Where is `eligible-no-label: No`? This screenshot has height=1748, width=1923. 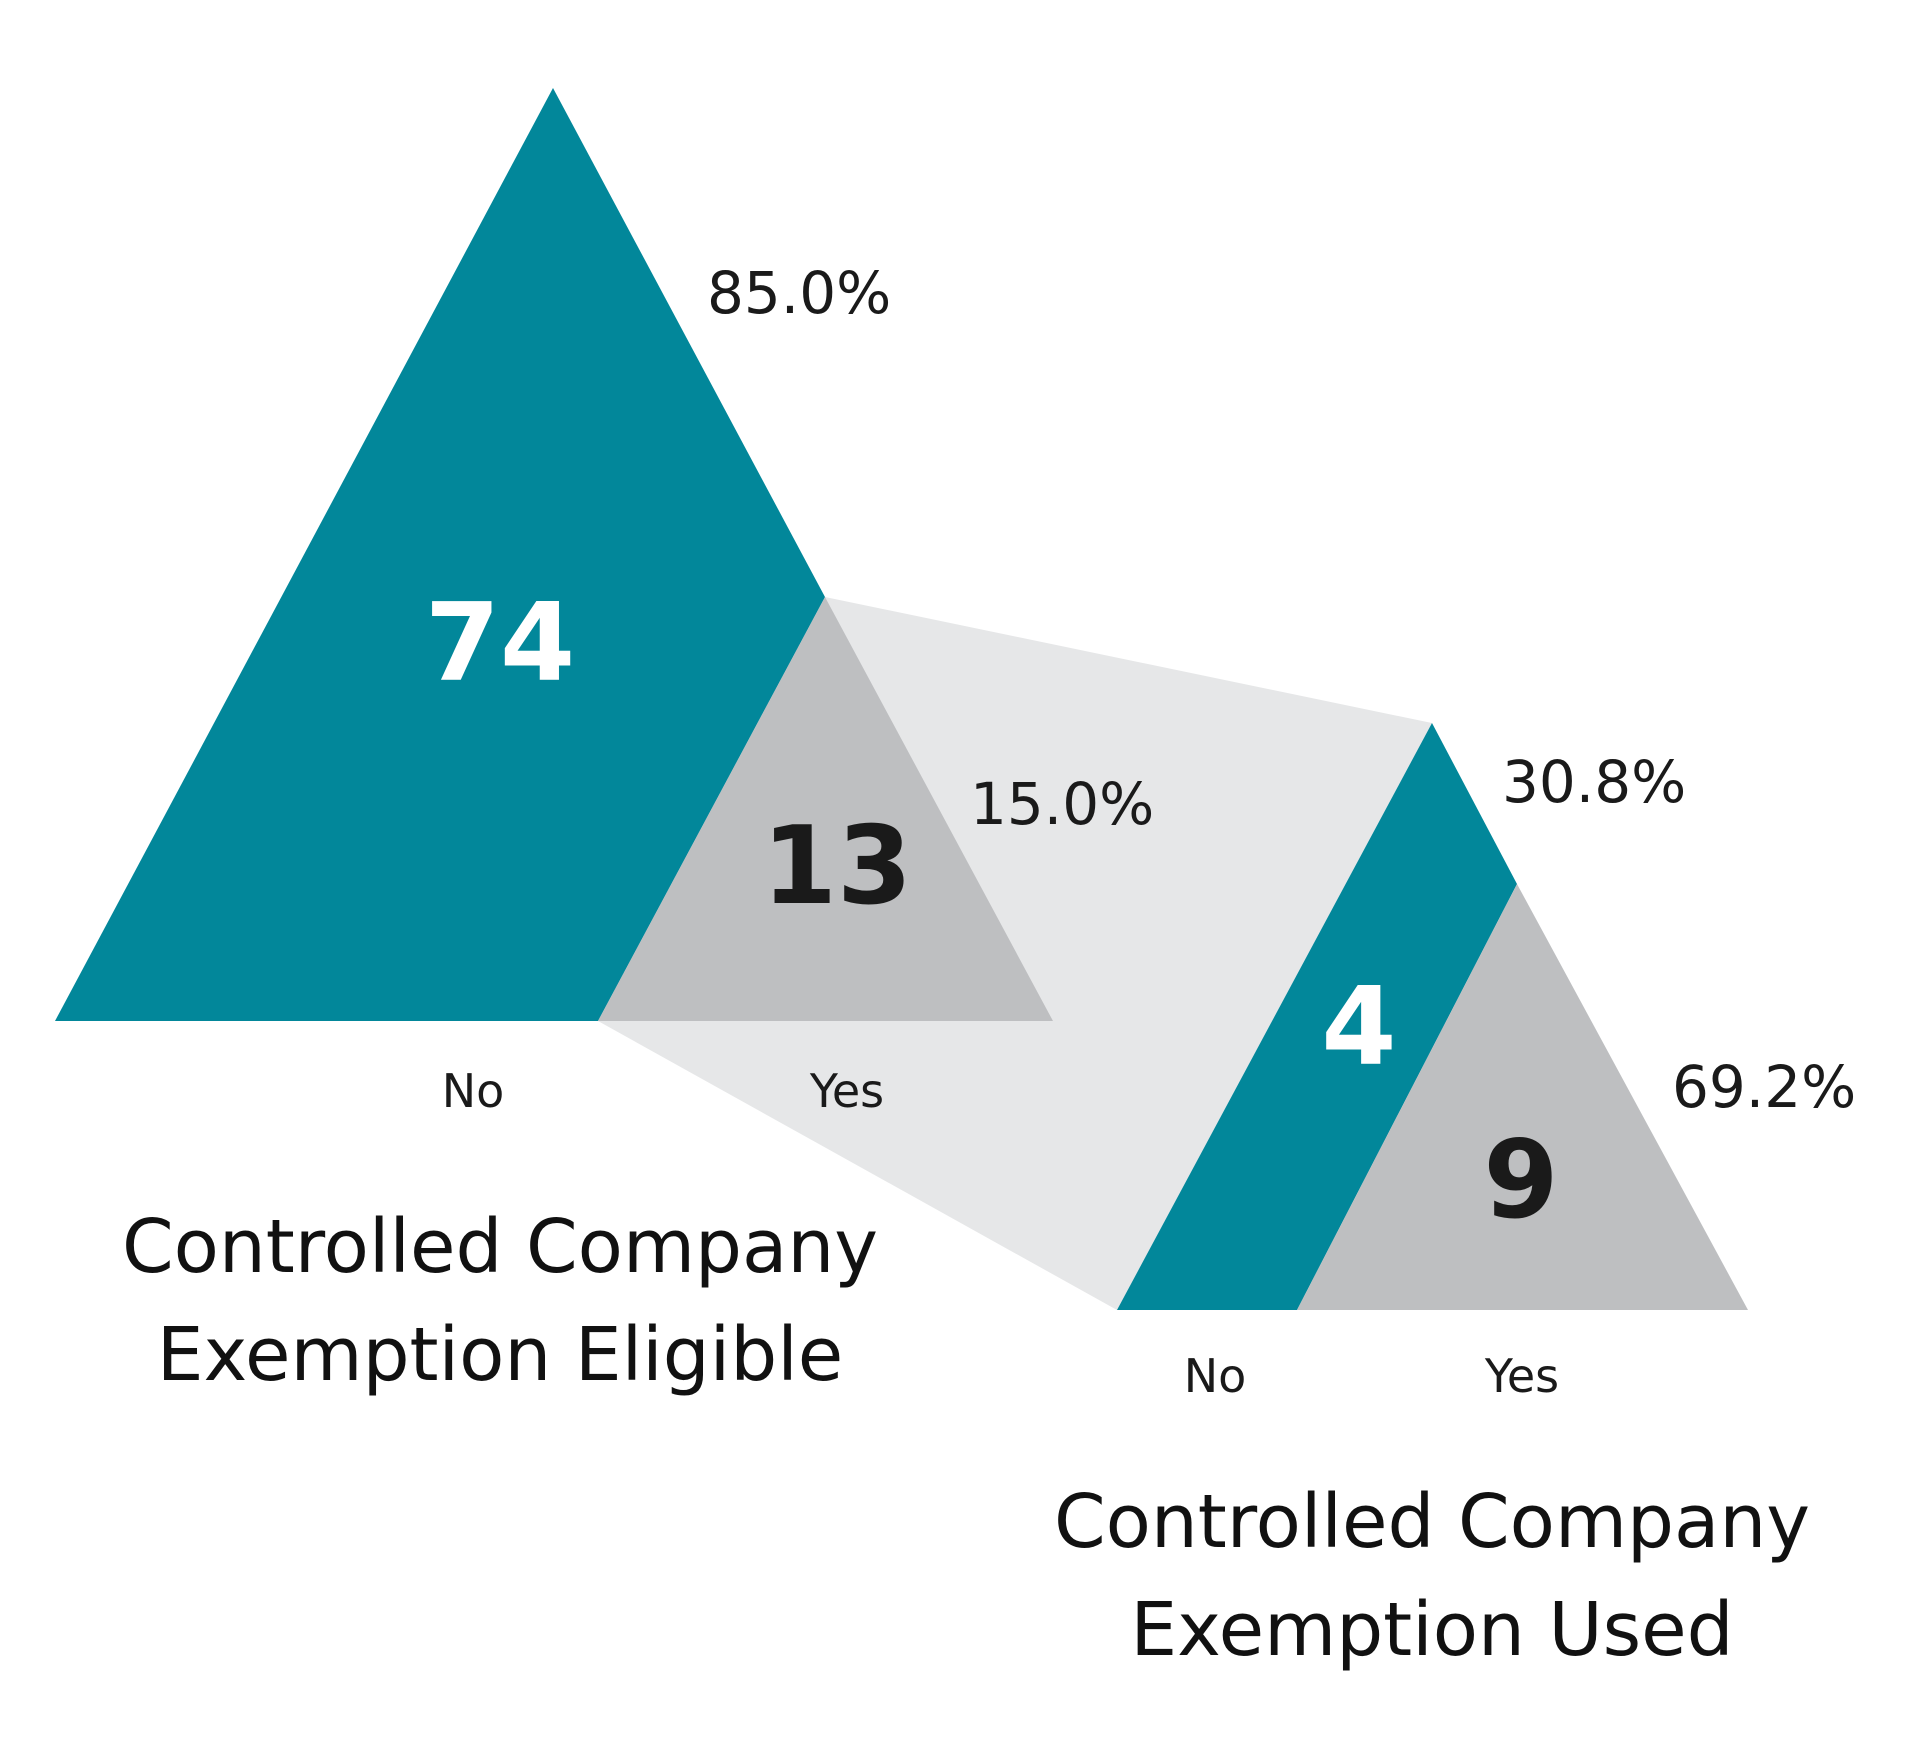
eligible-no-label: No is located at coordinates (473, 1091).